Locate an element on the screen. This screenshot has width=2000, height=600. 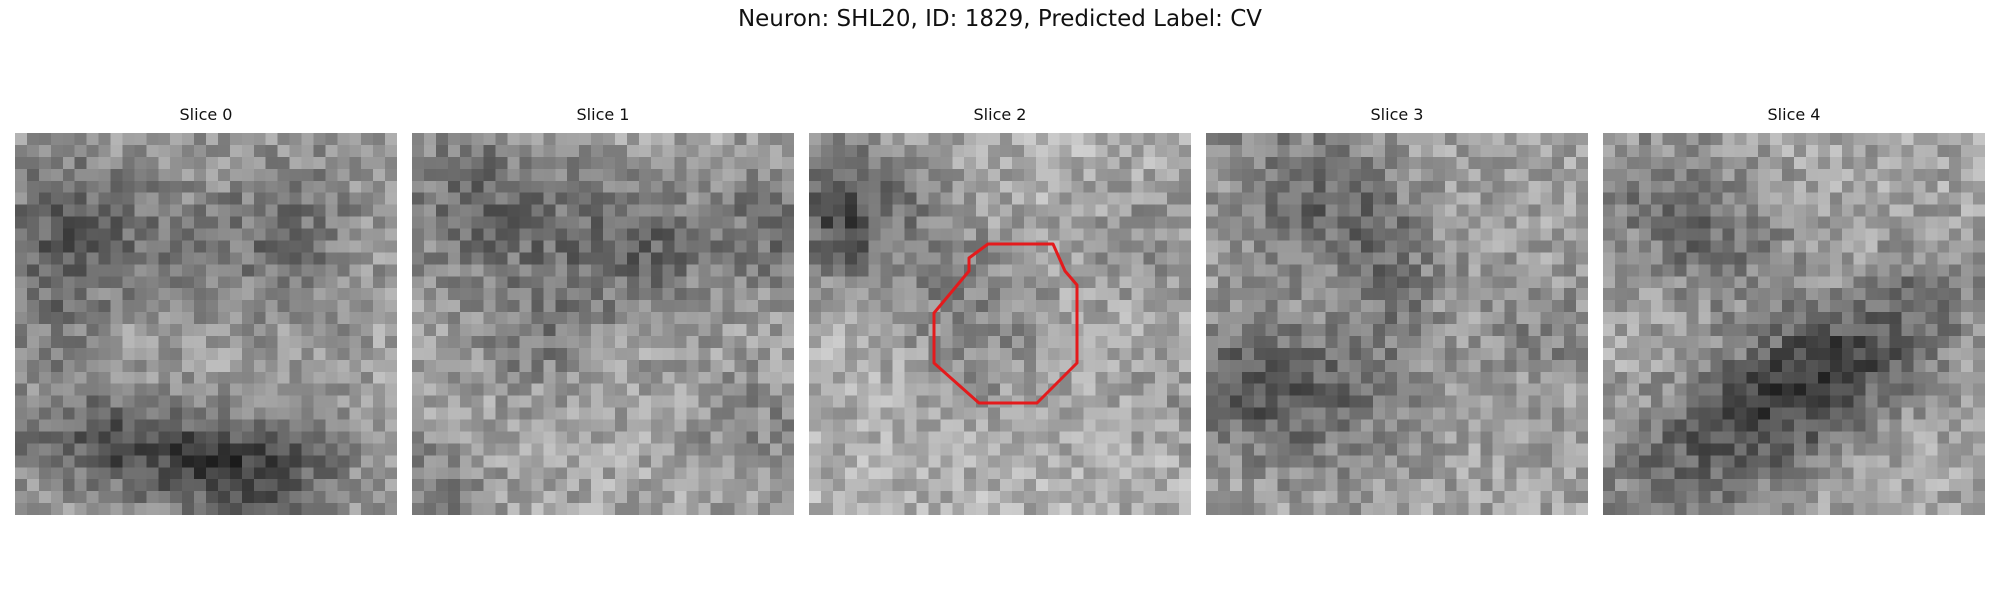
slice-title: Slice 4 is located at coordinates (1794, 114).